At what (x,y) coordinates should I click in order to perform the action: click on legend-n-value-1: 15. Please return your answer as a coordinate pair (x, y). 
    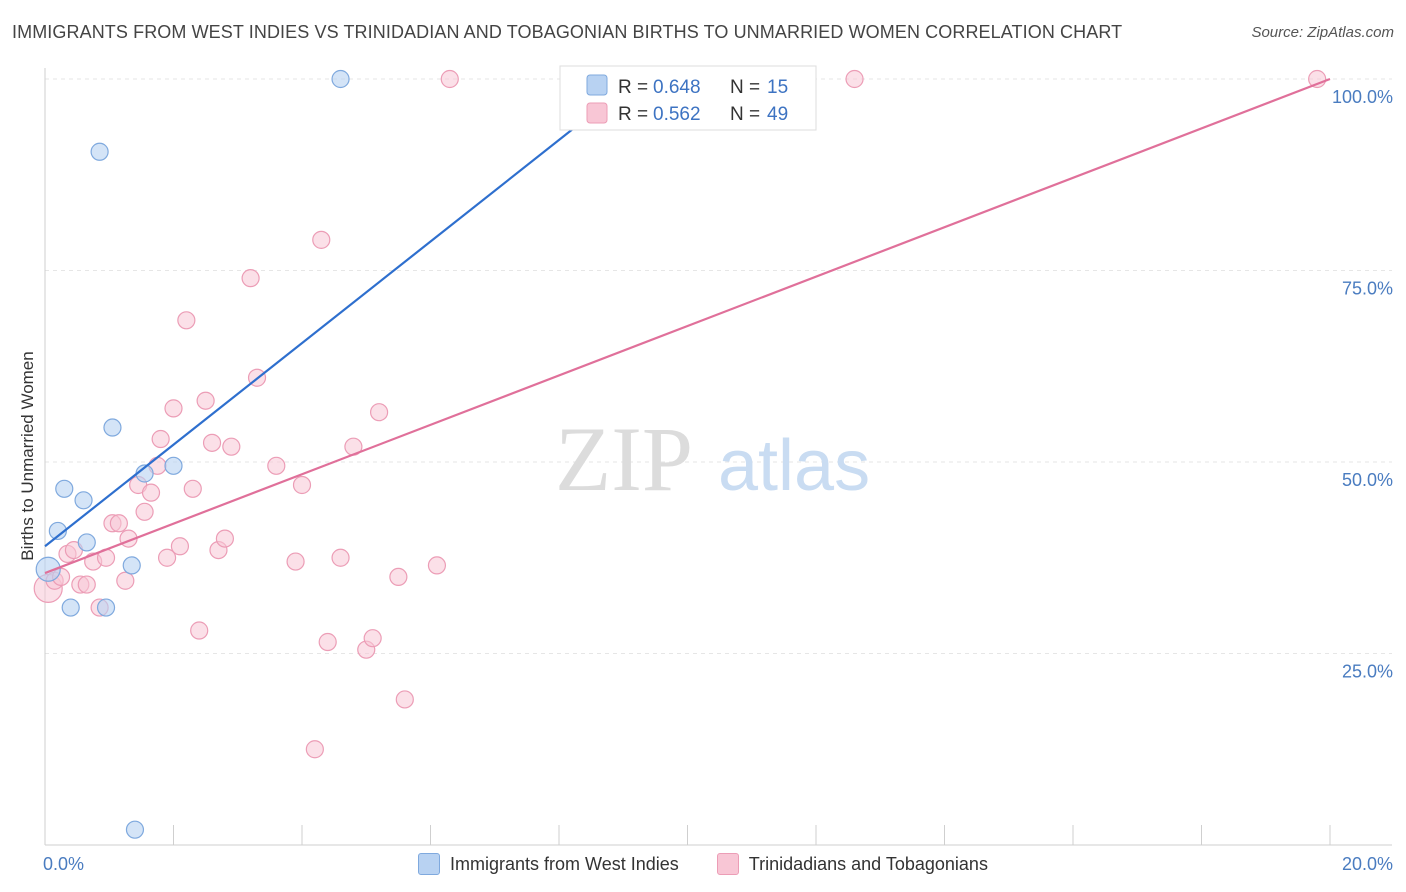
    Looking at the image, I should click on (777, 87).